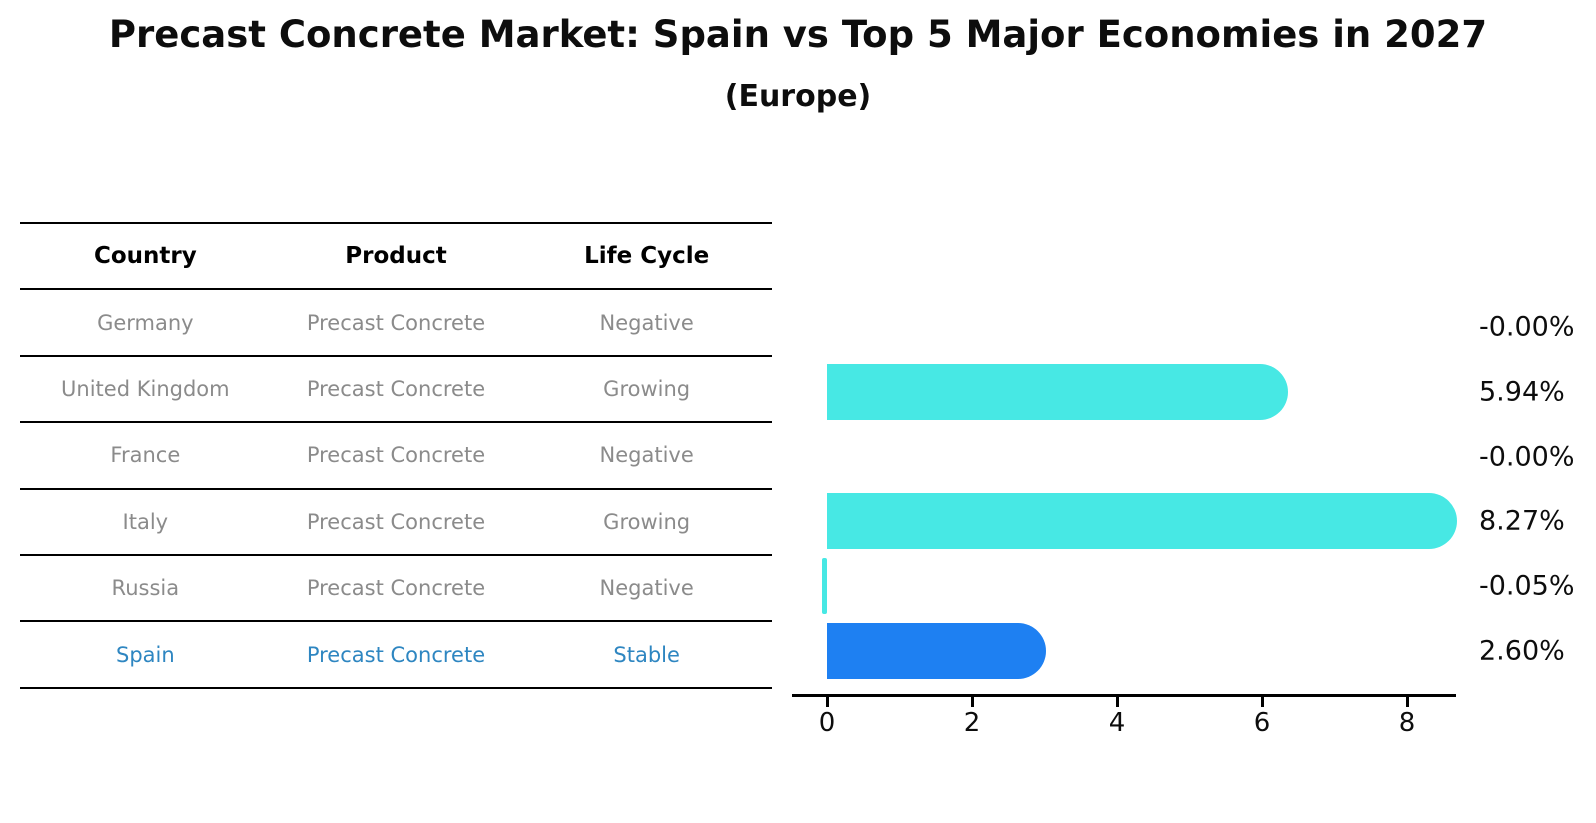  I want to click on chart-subtitle: (Europe), so click(798, 96).